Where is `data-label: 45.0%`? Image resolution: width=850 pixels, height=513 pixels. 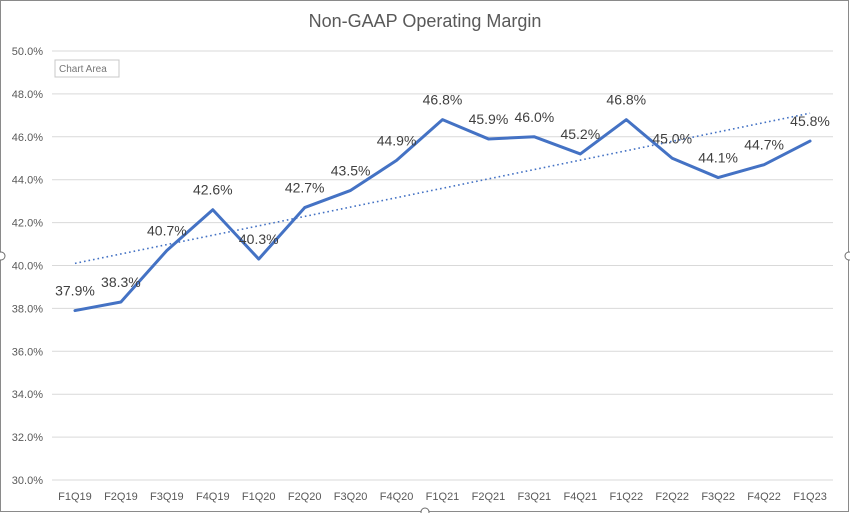
data-label: 45.0% is located at coordinates (672, 138).